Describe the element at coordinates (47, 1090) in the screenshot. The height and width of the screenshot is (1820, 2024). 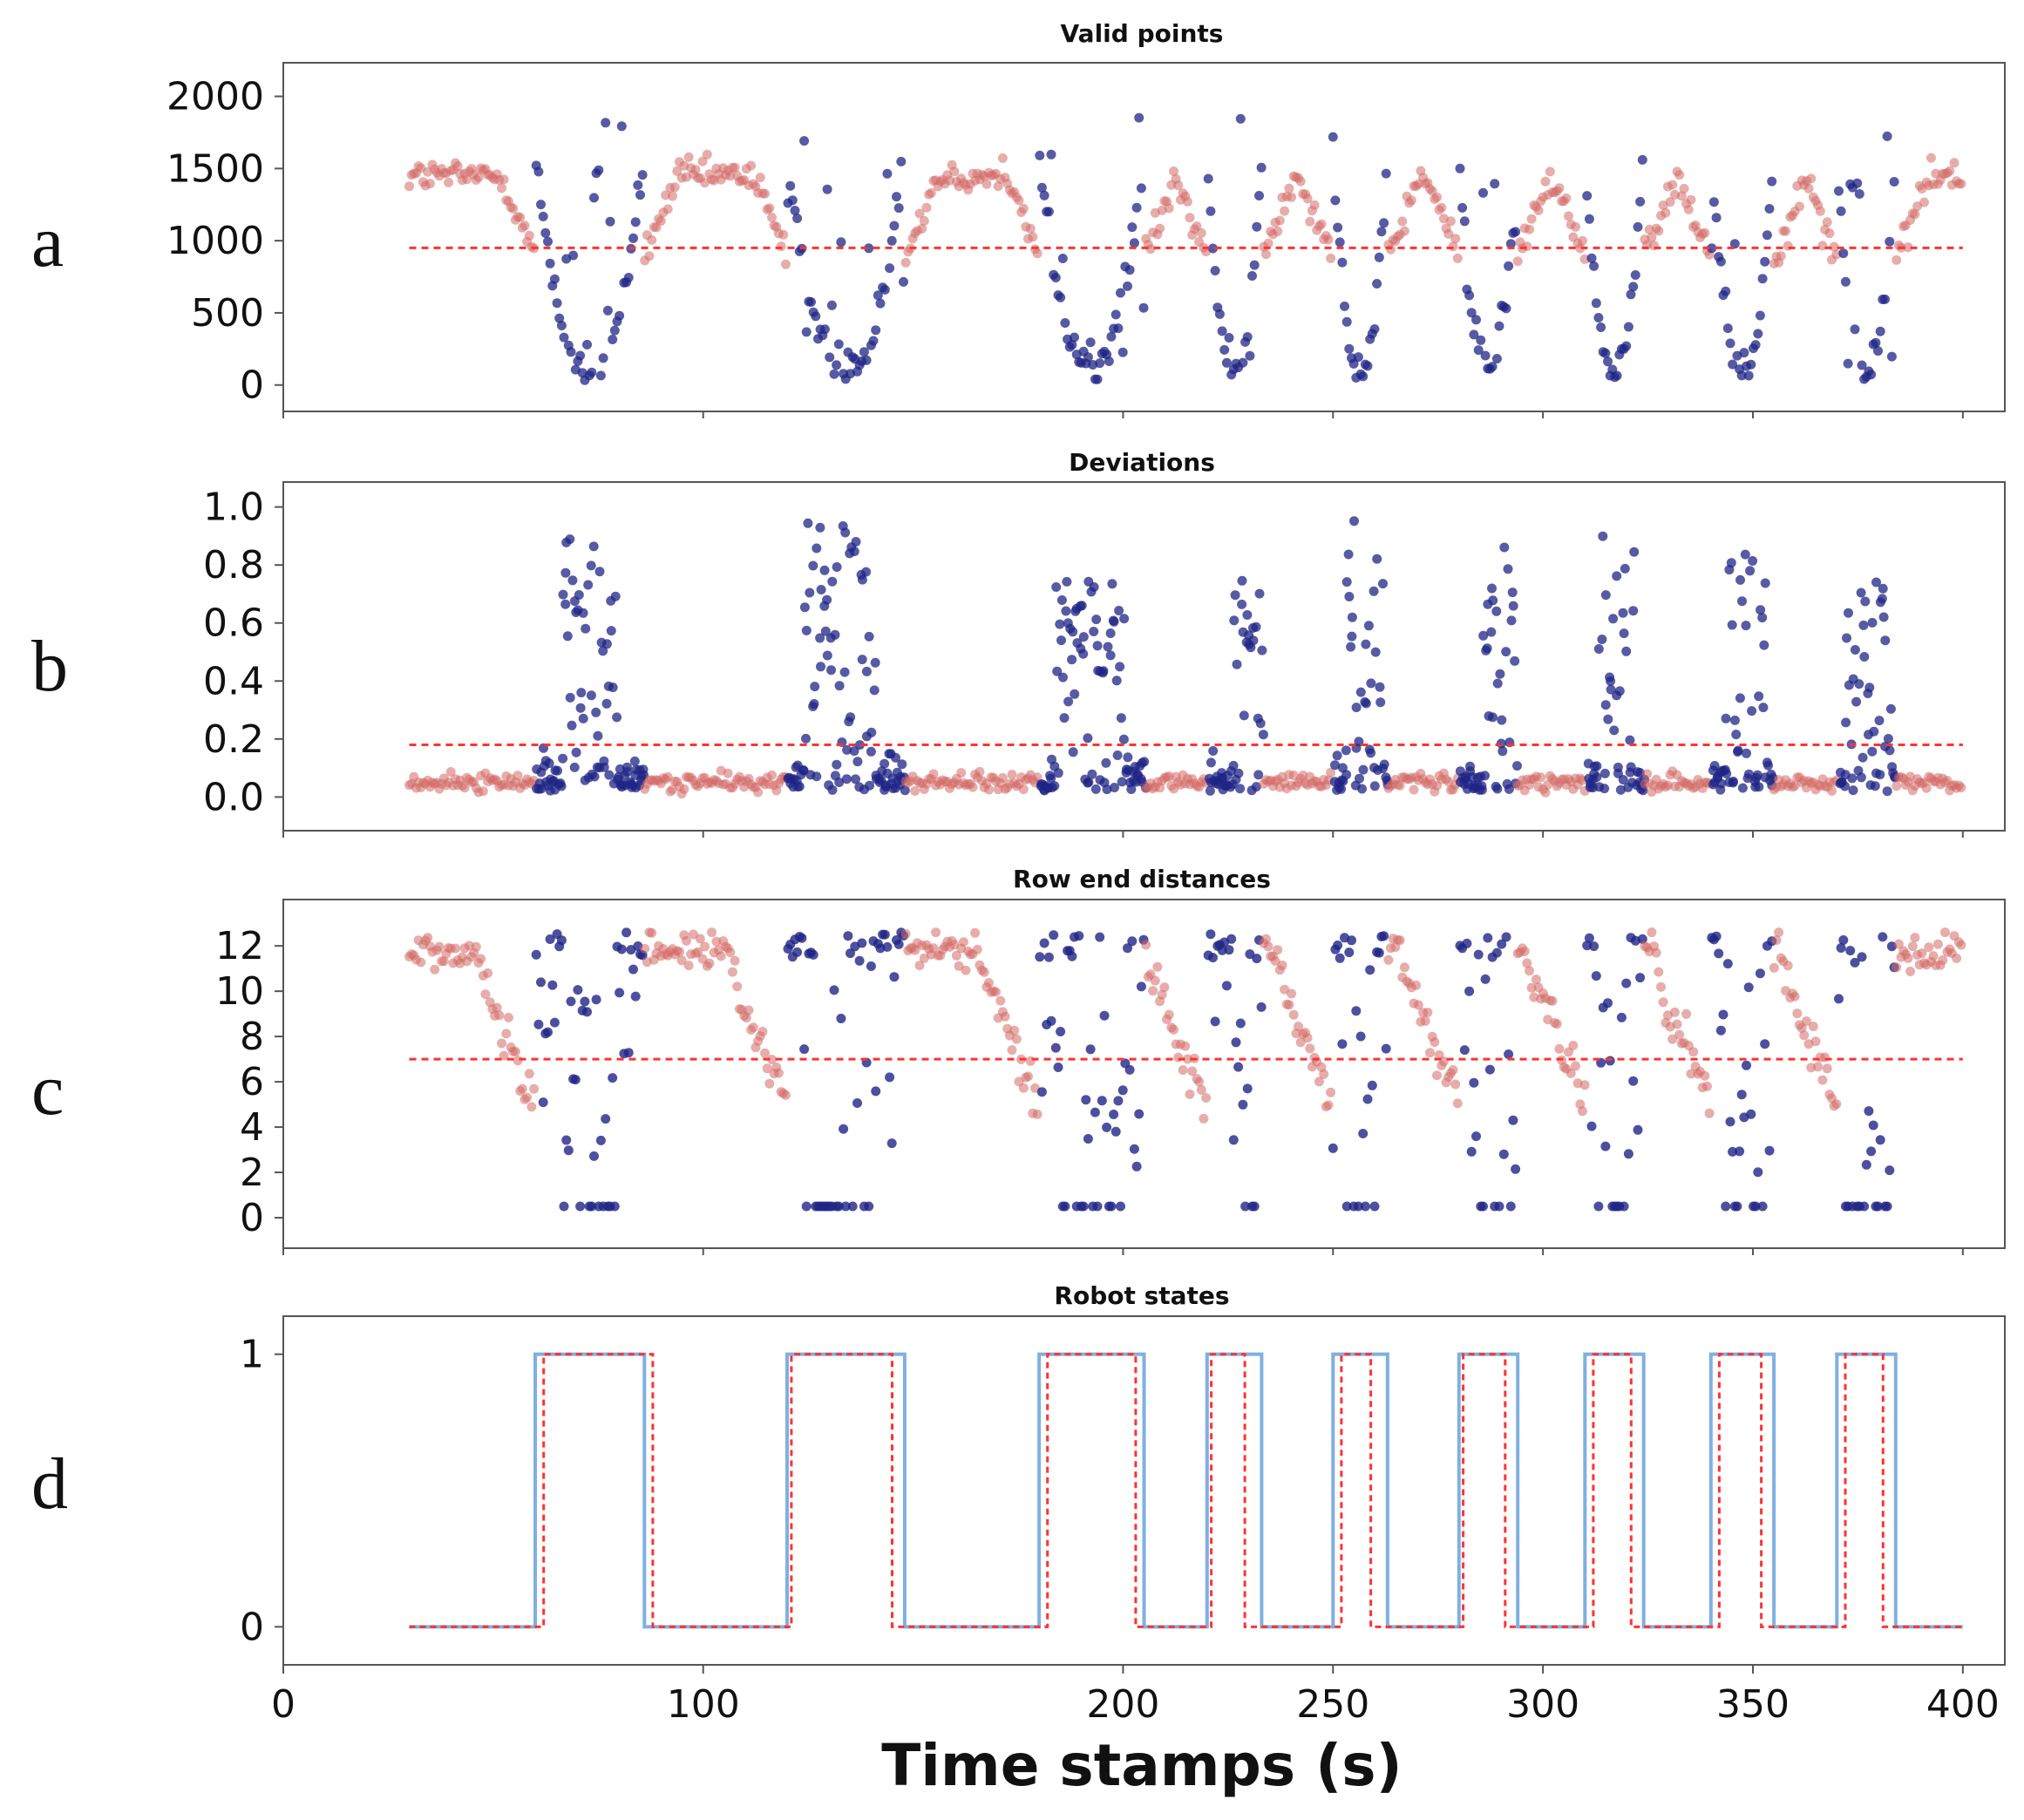
I see `panel-letter-c: c` at that location.